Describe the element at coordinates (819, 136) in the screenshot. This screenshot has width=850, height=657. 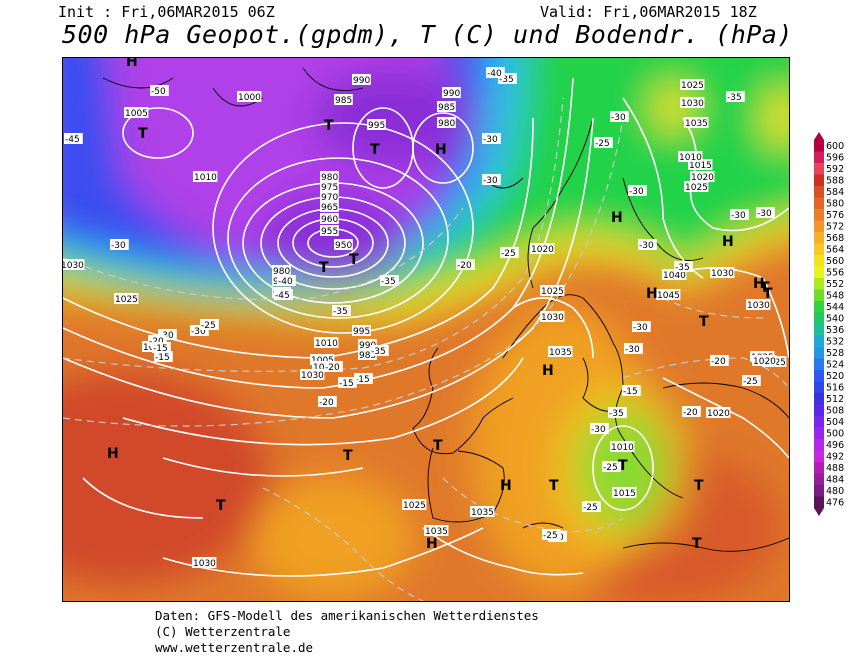
I see `scale-top-arrow` at that location.